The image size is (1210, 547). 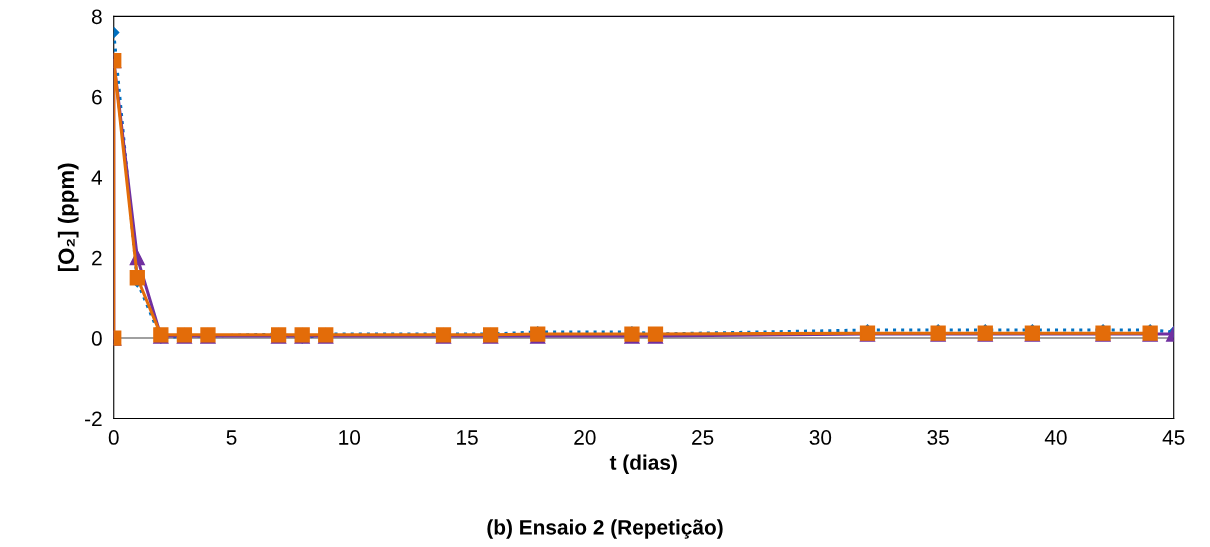 What do you see at coordinates (350, 437) in the screenshot?
I see `x-tick-label: 10` at bounding box center [350, 437].